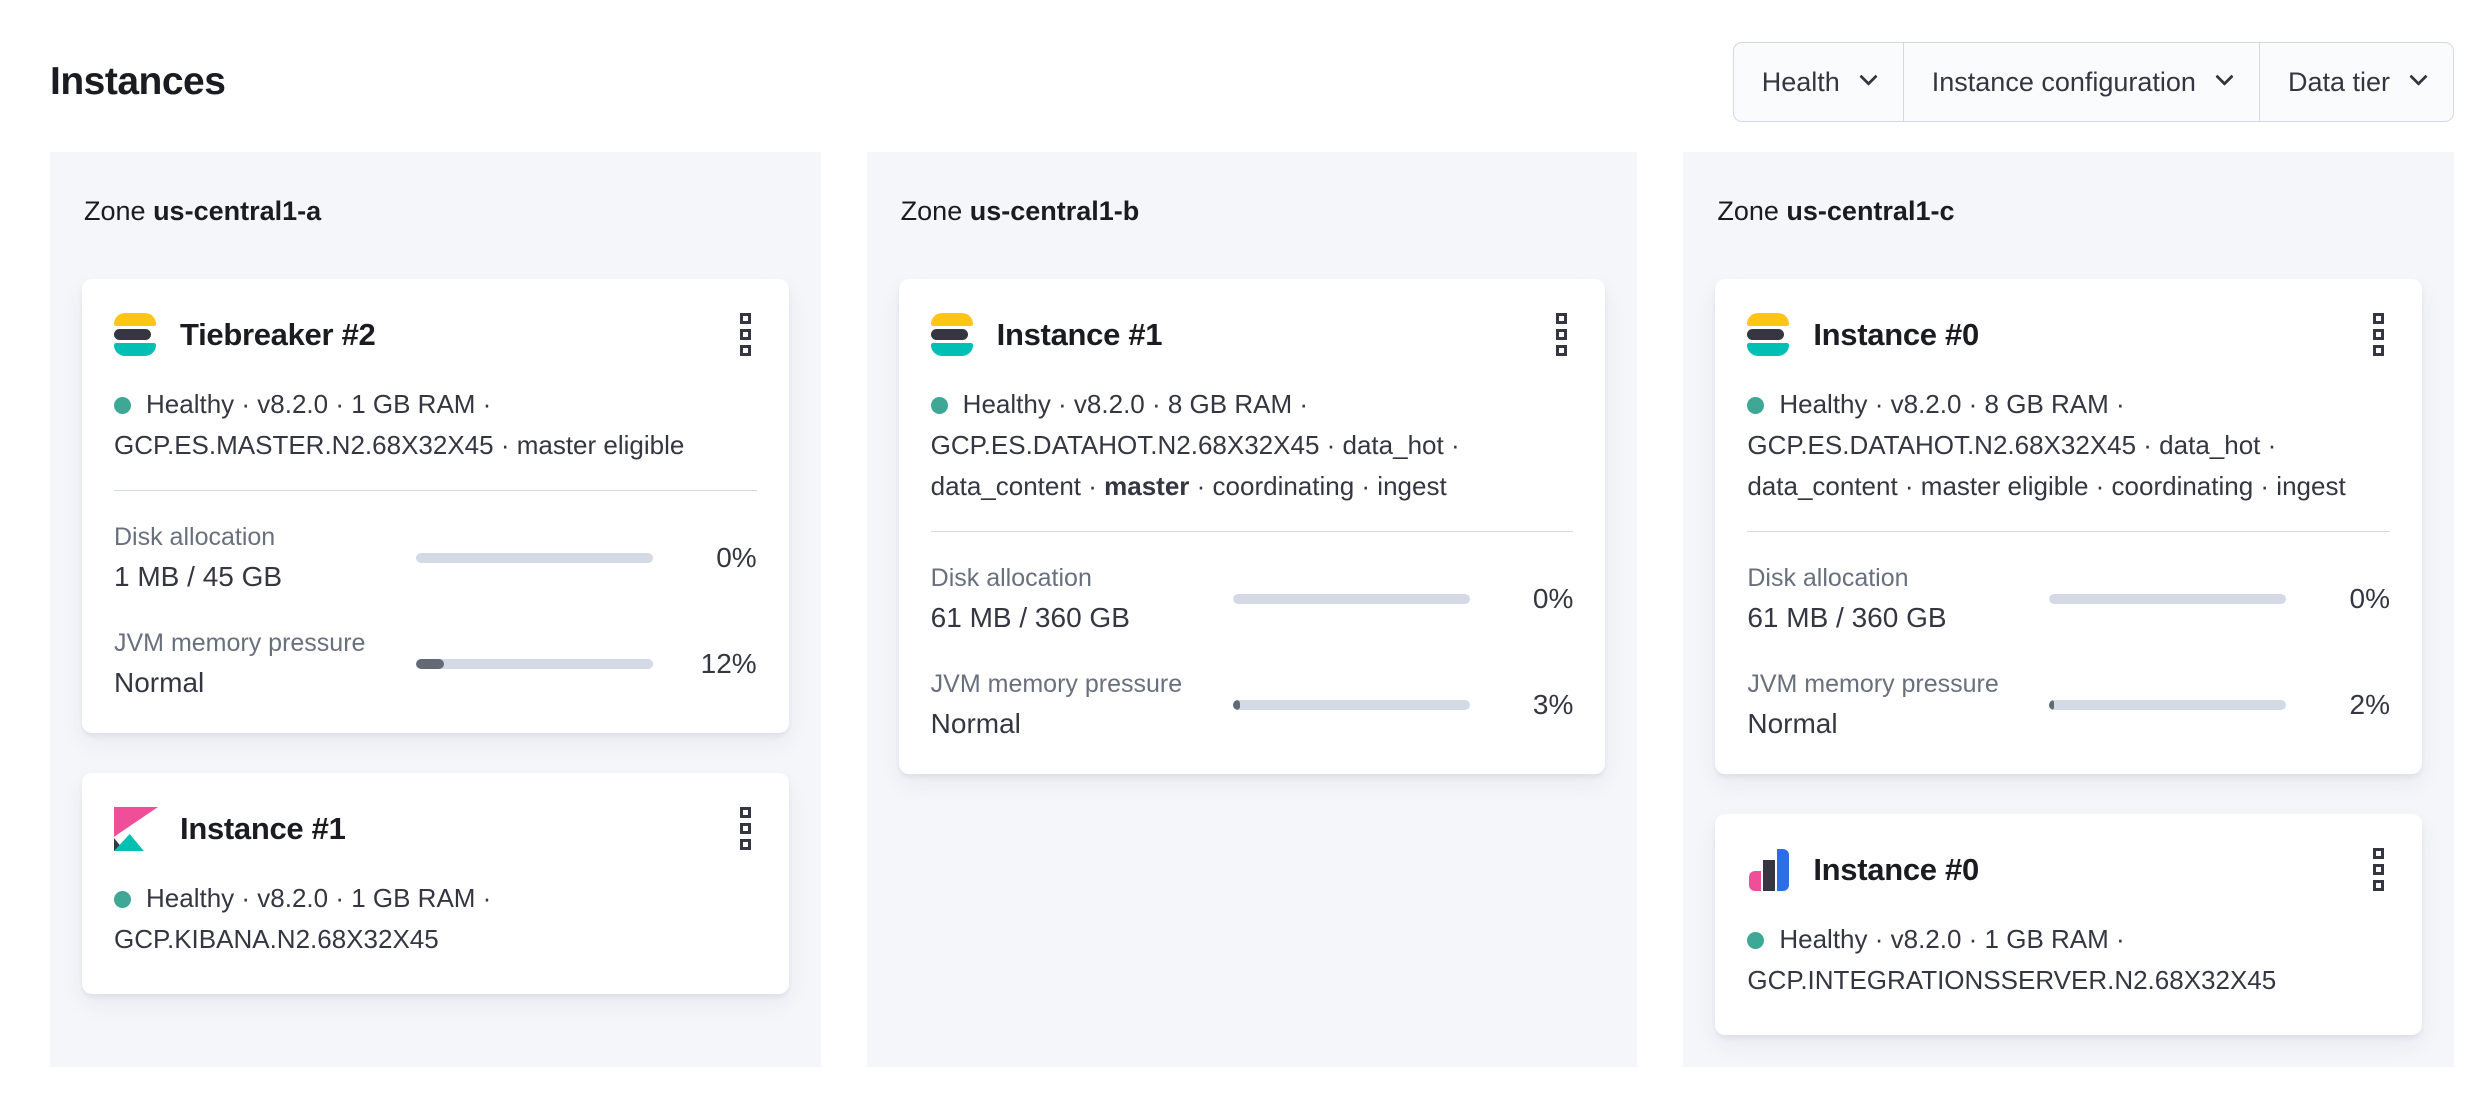 The image size is (2490, 1102). What do you see at coordinates (278, 334) in the screenshot?
I see `instance-title: Tiebreaker #2` at bounding box center [278, 334].